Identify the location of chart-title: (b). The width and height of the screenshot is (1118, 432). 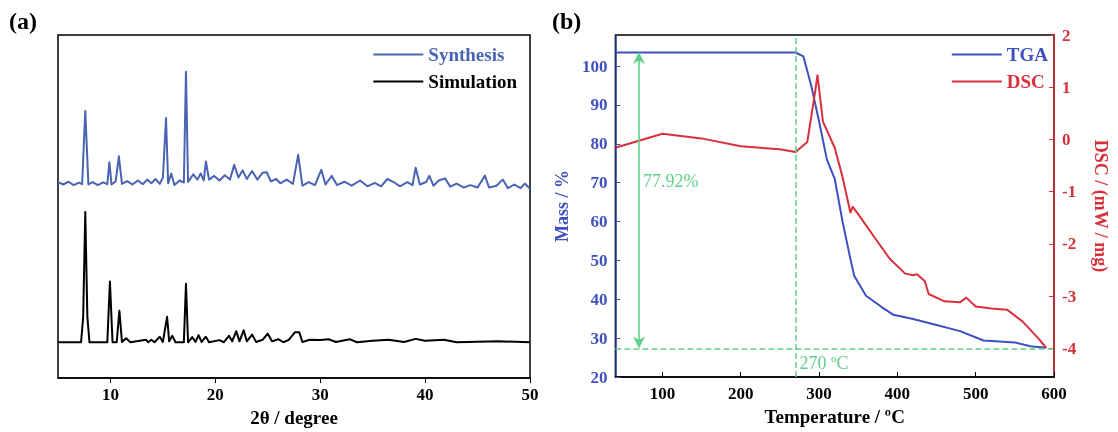
(567, 21).